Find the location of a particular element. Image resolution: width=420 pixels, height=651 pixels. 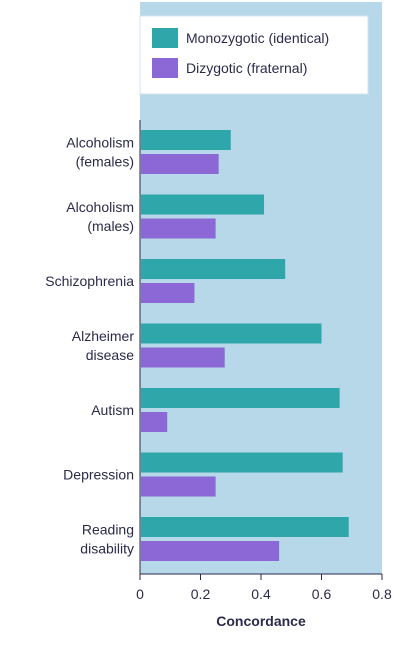

category-label-6-0: Reading is located at coordinates (108, 530).